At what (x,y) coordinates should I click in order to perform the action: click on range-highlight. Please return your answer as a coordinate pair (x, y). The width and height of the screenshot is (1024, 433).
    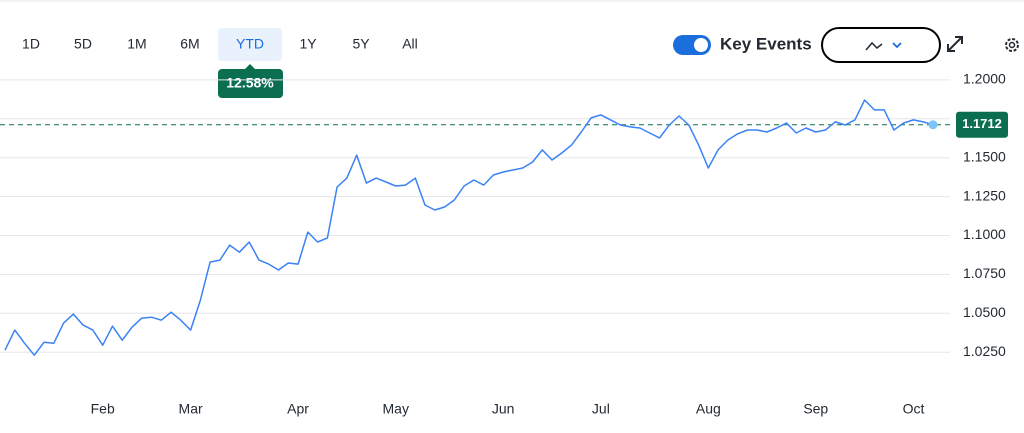
    Looking at the image, I should click on (250, 44).